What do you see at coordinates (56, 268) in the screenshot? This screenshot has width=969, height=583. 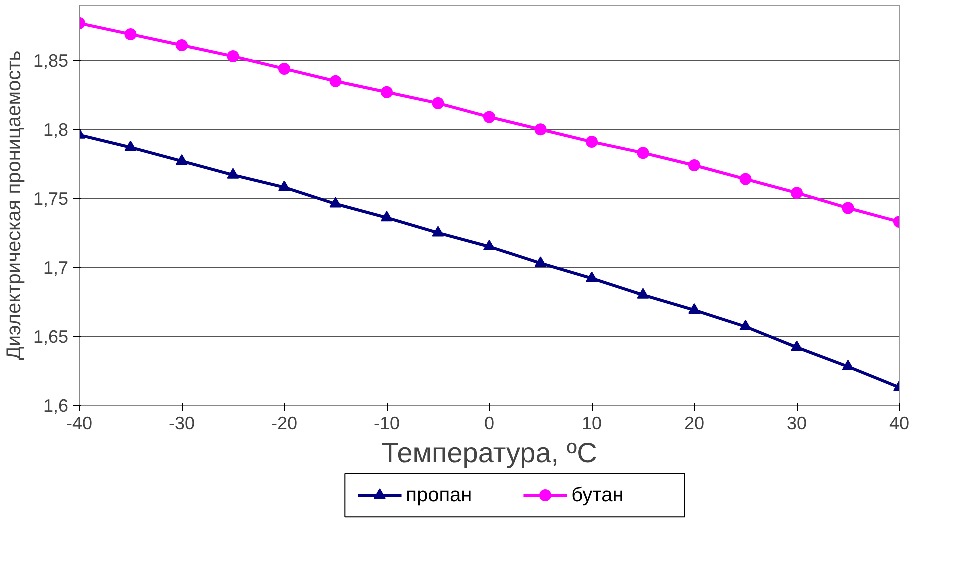 I see `y-tick-label: 1,7` at bounding box center [56, 268].